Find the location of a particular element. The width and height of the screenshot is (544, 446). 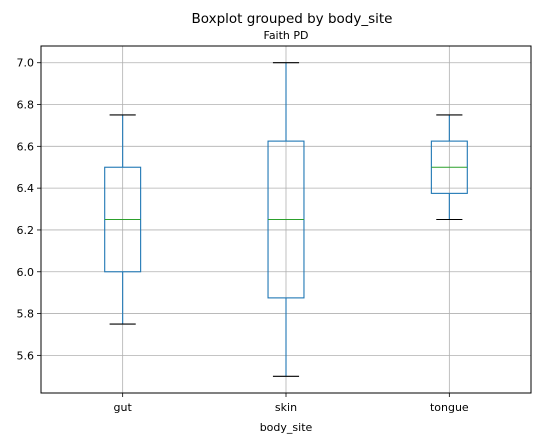

x-tick-label: skin is located at coordinates (286, 407).